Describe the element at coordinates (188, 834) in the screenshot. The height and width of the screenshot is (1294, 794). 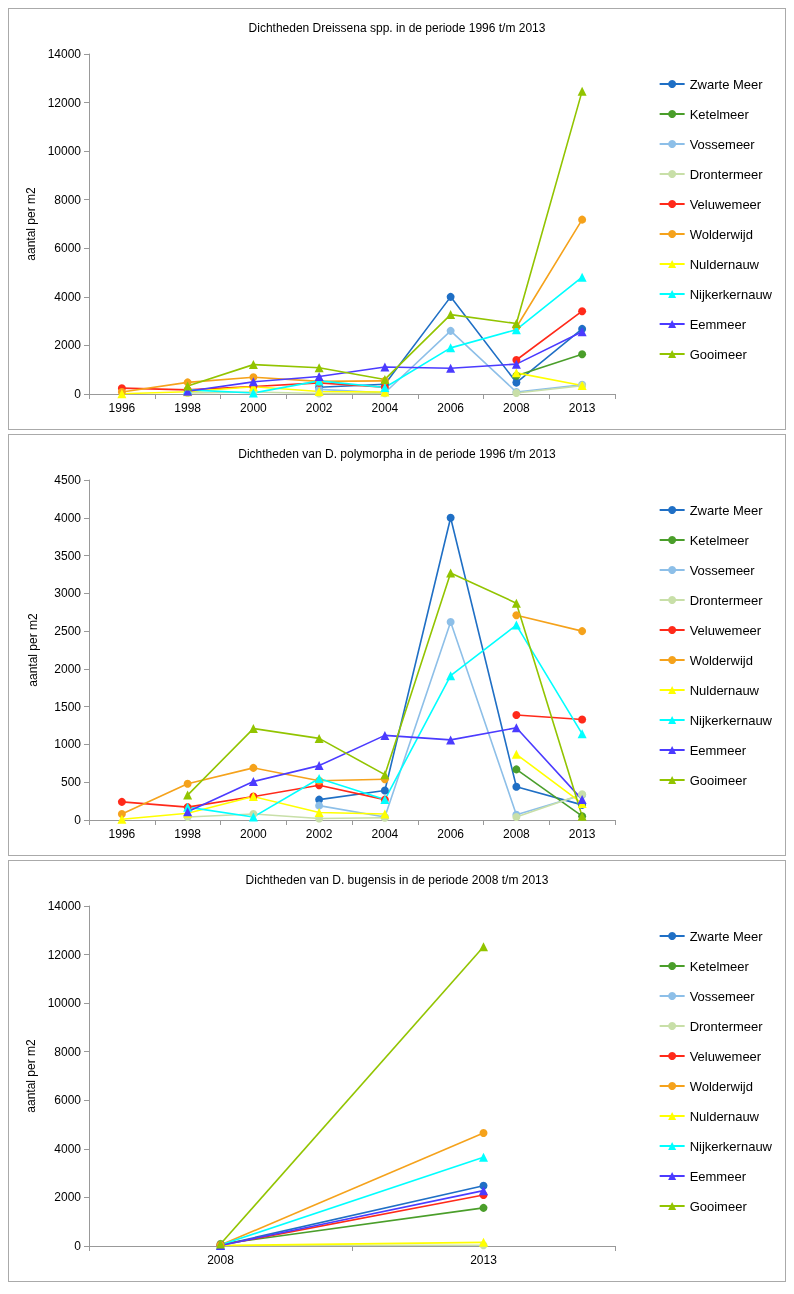
I see `x-tick-label: 1998` at that location.